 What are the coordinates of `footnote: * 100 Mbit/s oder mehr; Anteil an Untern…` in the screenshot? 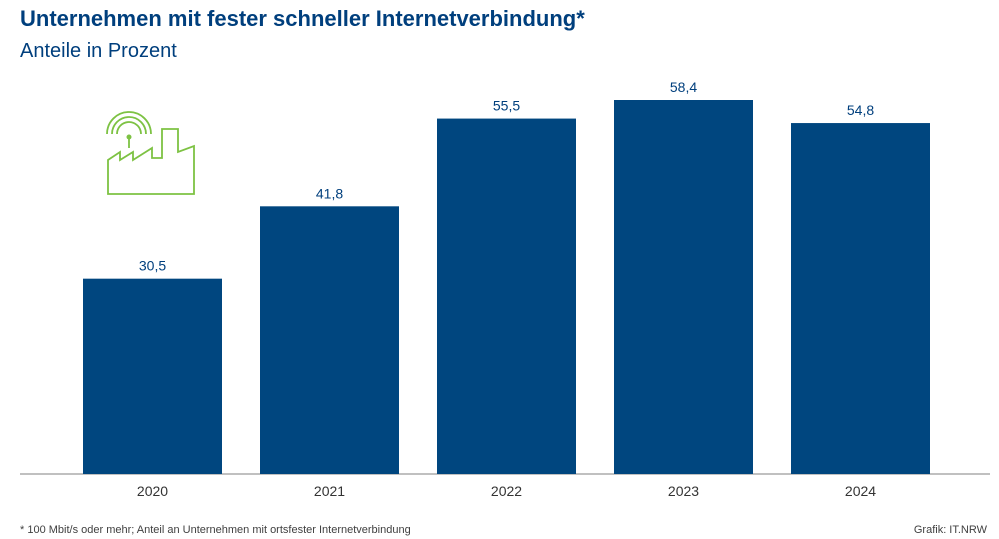 It's located at (215, 530).